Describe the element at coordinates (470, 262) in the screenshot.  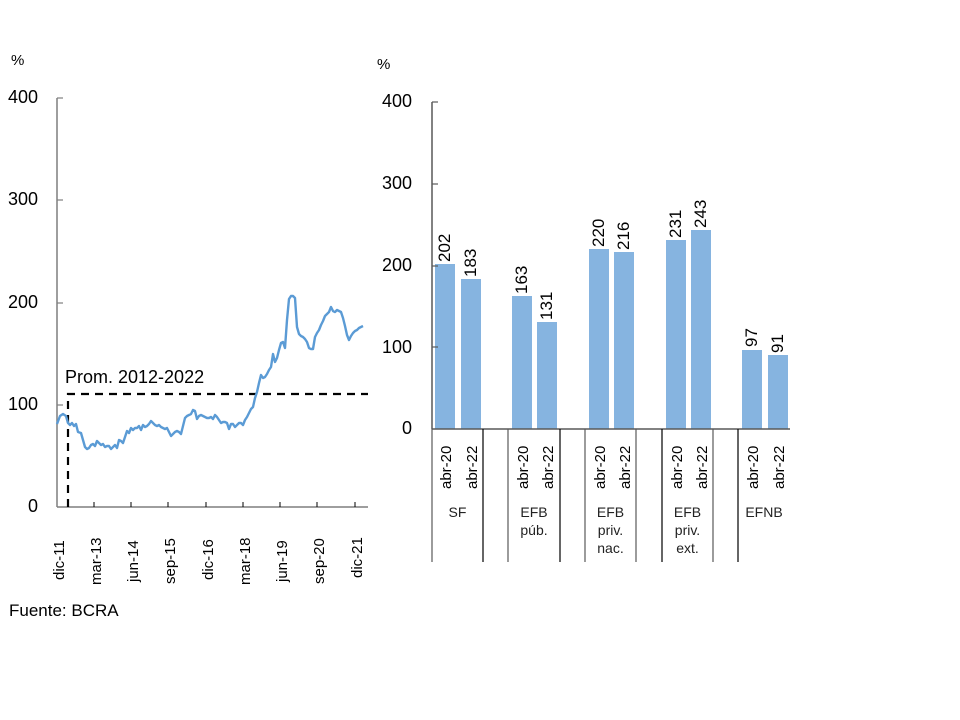
I see `value-label: 183` at that location.